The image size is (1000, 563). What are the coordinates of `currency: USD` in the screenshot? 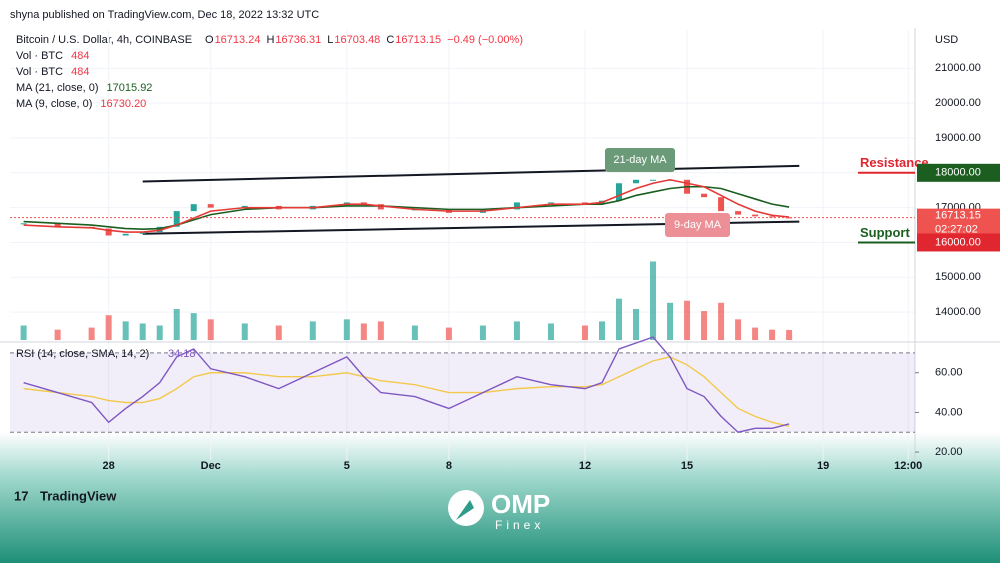 It's located at (946, 40).